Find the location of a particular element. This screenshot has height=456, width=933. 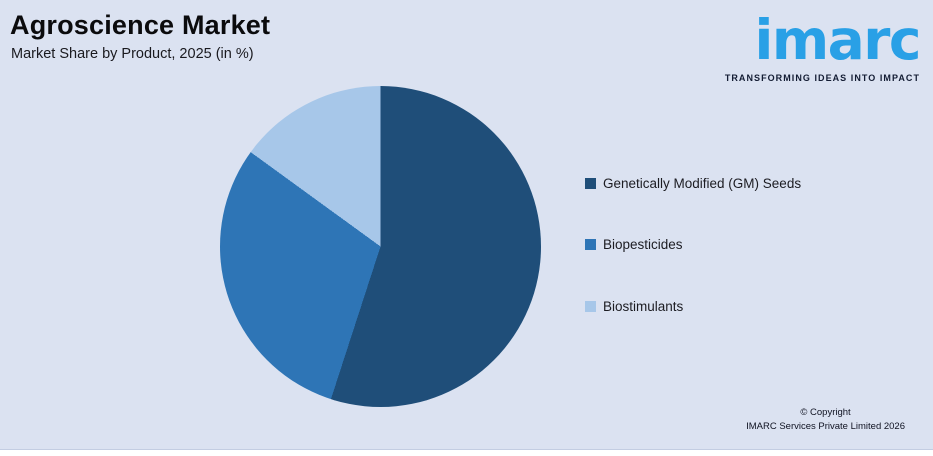

legend-item: Biostimulants is located at coordinates (634, 306).